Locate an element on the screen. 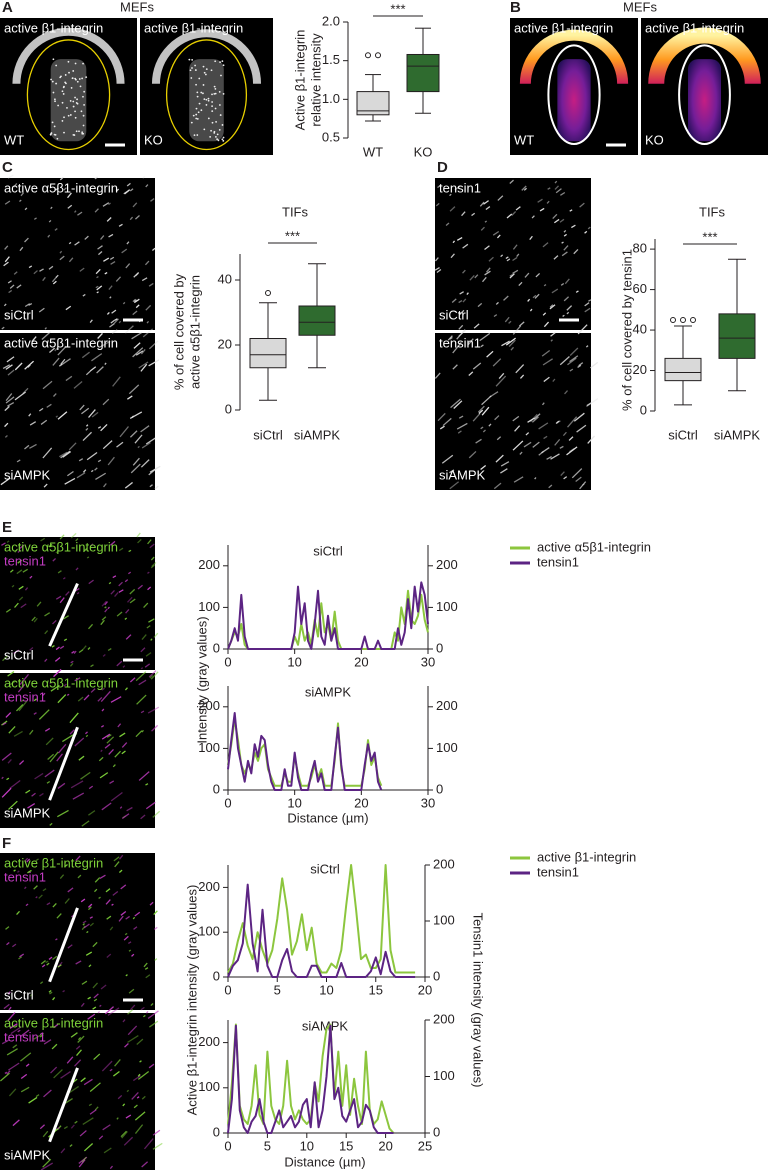  legend-label: active β1-integrin is located at coordinates (586, 856).